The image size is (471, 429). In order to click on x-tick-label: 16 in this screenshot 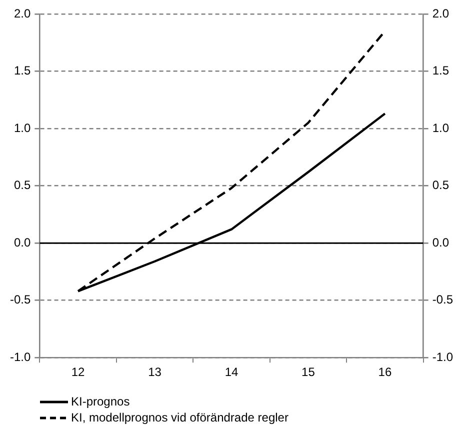, I will do `click(385, 372)`.